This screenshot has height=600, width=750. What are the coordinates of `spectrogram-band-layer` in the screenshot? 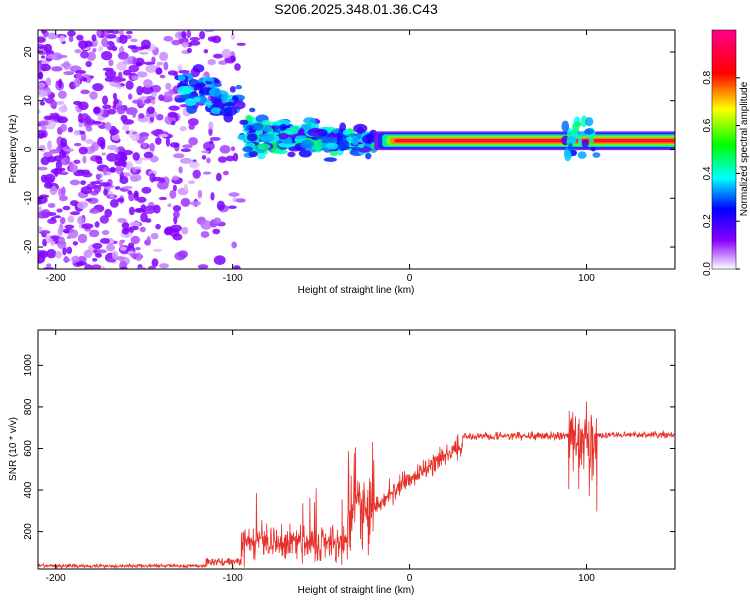 It's located at (534, 140).